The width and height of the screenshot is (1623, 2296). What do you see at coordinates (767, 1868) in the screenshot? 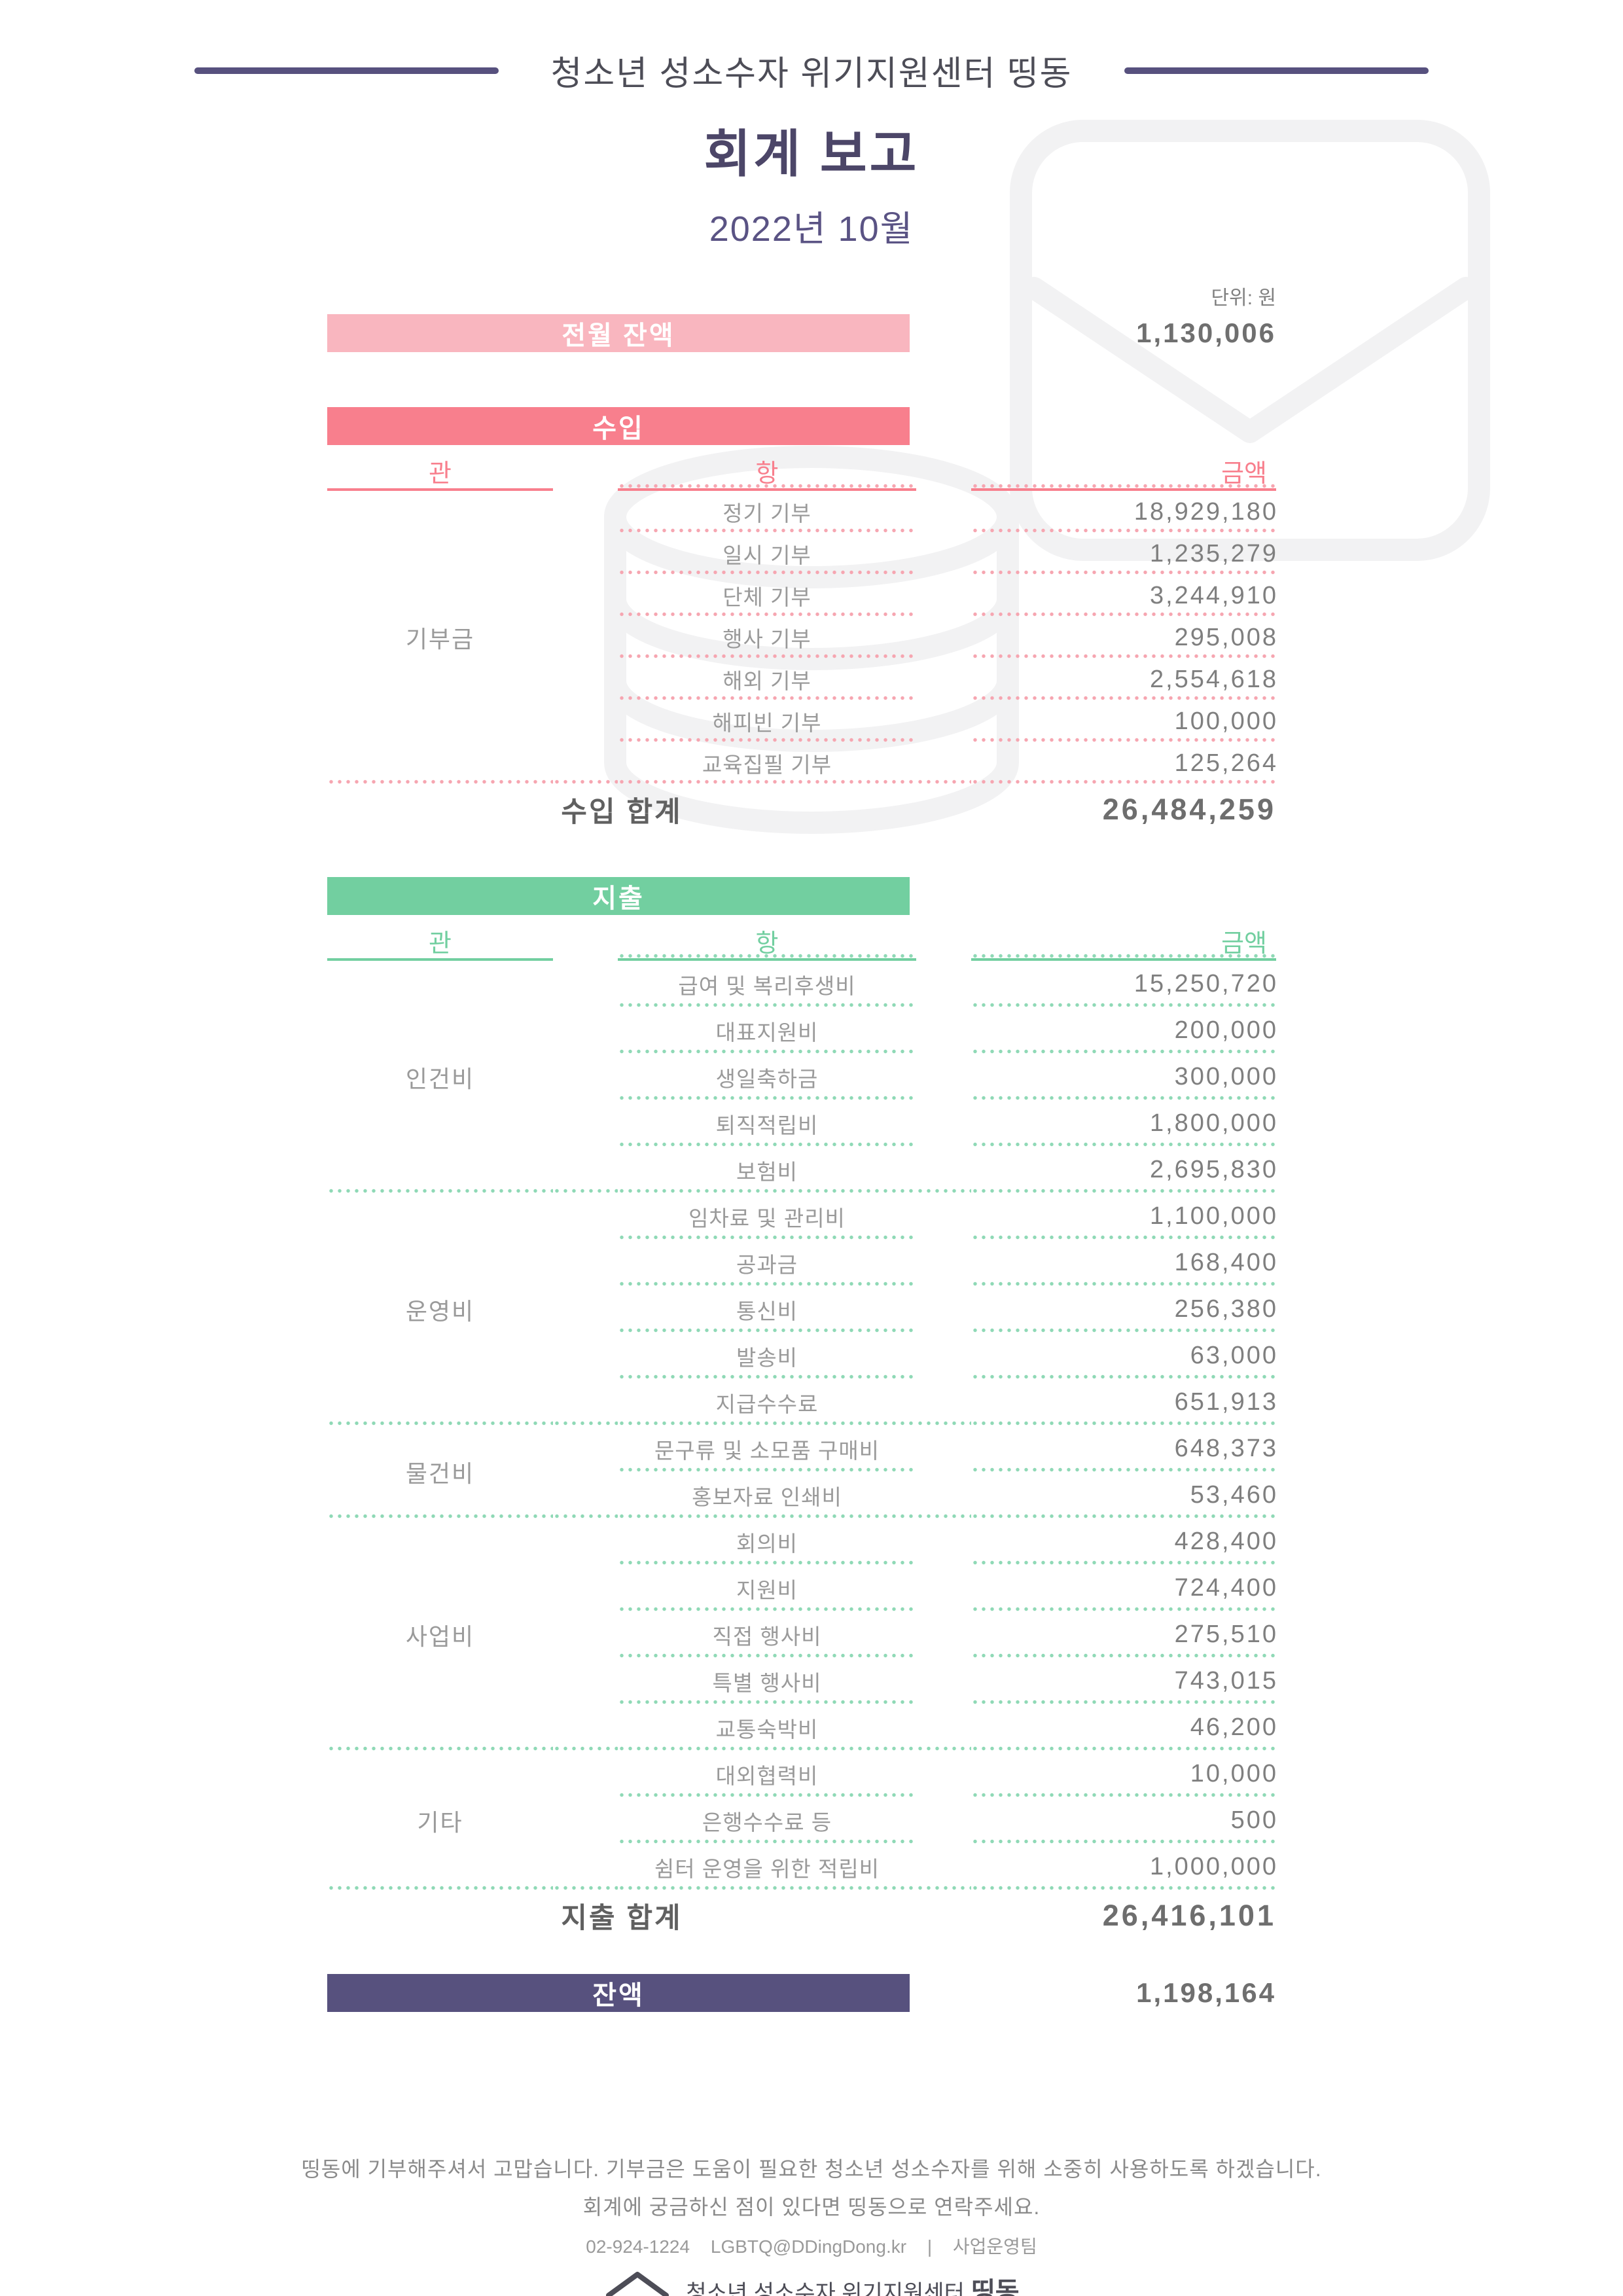
I see `item-label: 쉼터 운영을 위한 적립비` at bounding box center [767, 1868].